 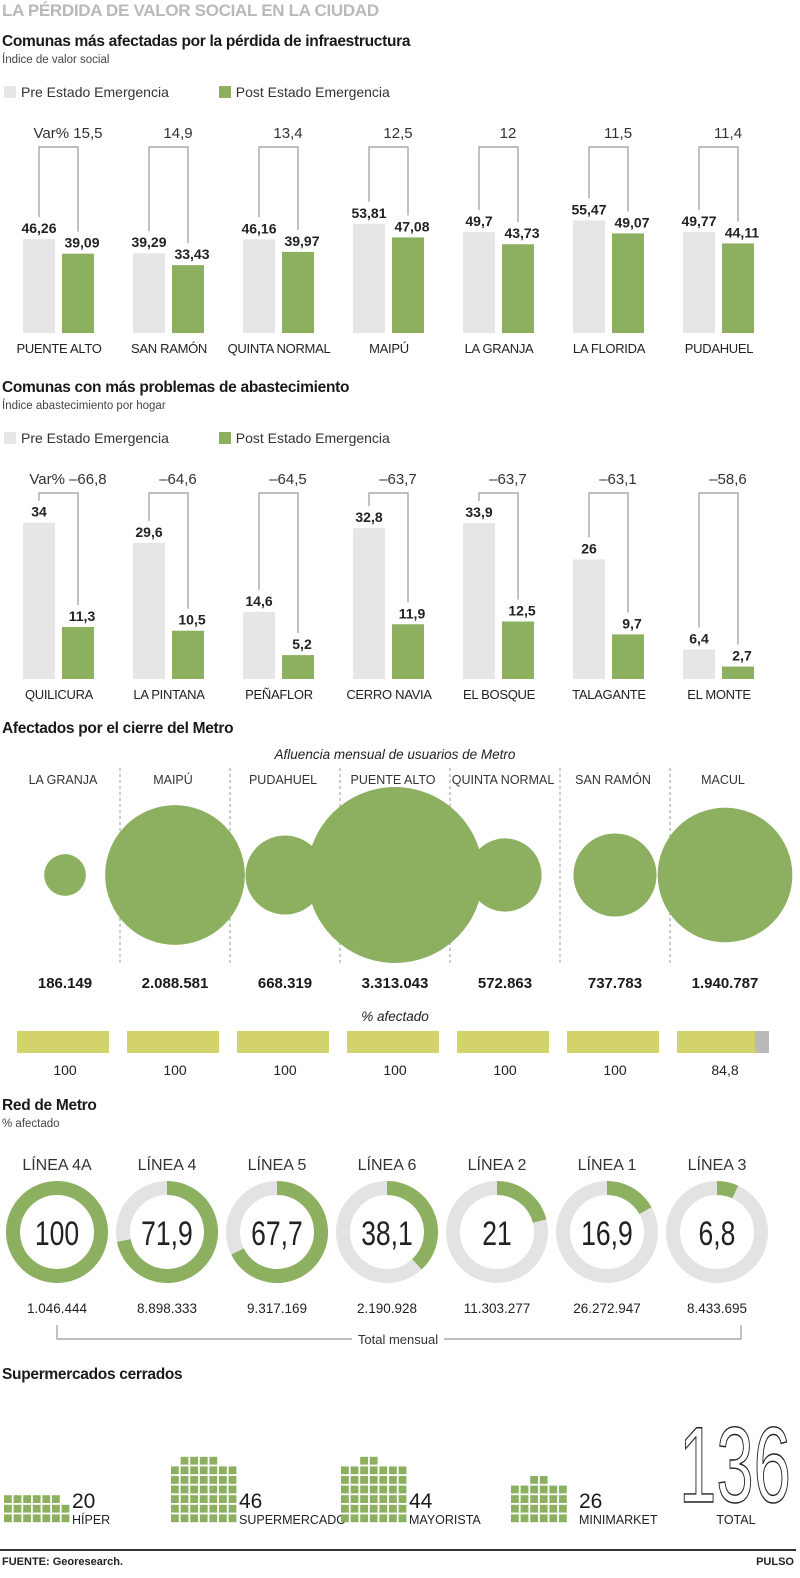 What do you see at coordinates (56, 60) in the screenshot?
I see `infra-subtitle: Índice de valor social` at bounding box center [56, 60].